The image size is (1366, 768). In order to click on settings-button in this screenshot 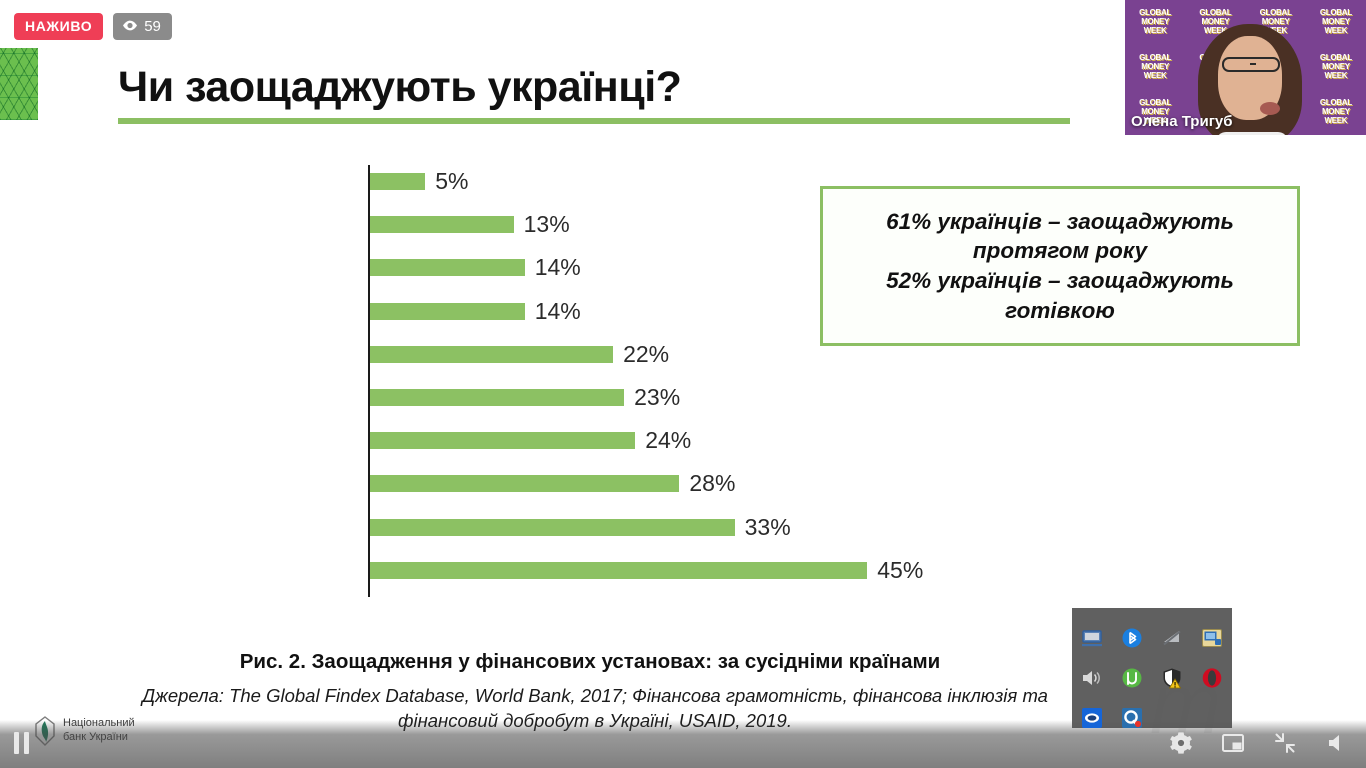, I will do `click(1181, 743)`.